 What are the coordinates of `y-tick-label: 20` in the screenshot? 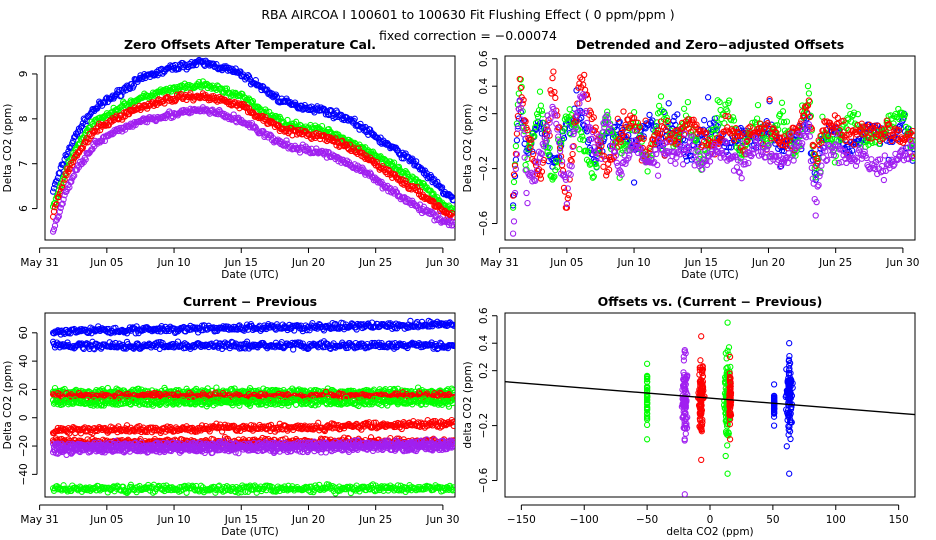 It's located at (24, 389).